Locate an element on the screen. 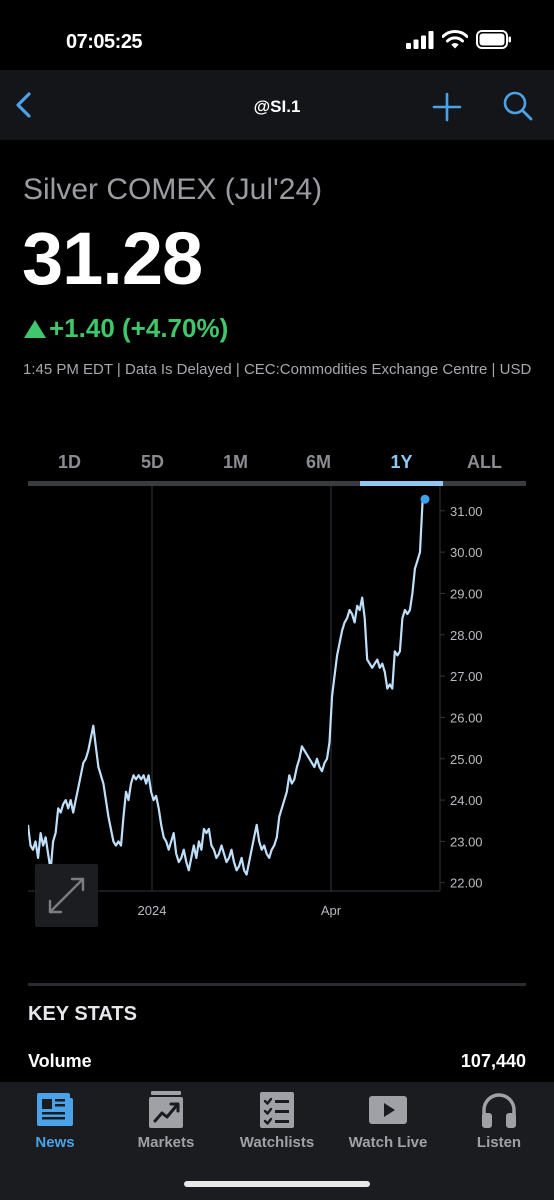  tab-label: Watchlists is located at coordinates (277, 1142).